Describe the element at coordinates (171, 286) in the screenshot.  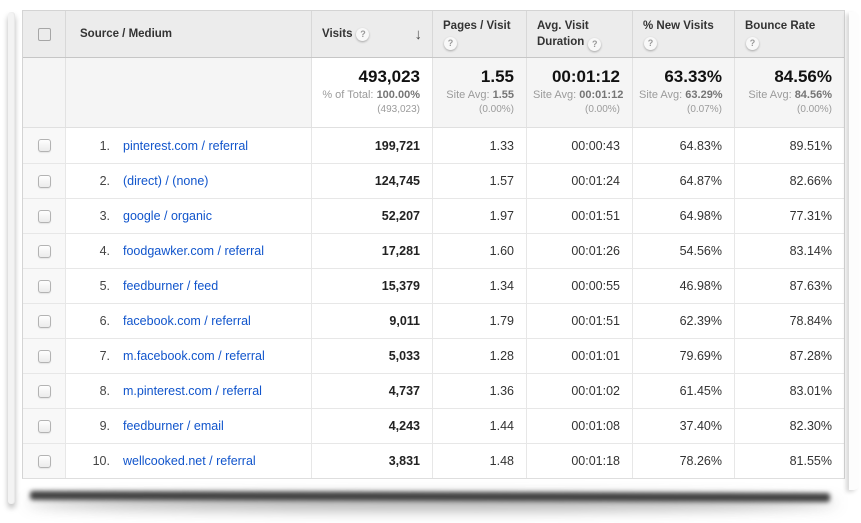
I see `source-medium-link: feedburner / feed` at that location.